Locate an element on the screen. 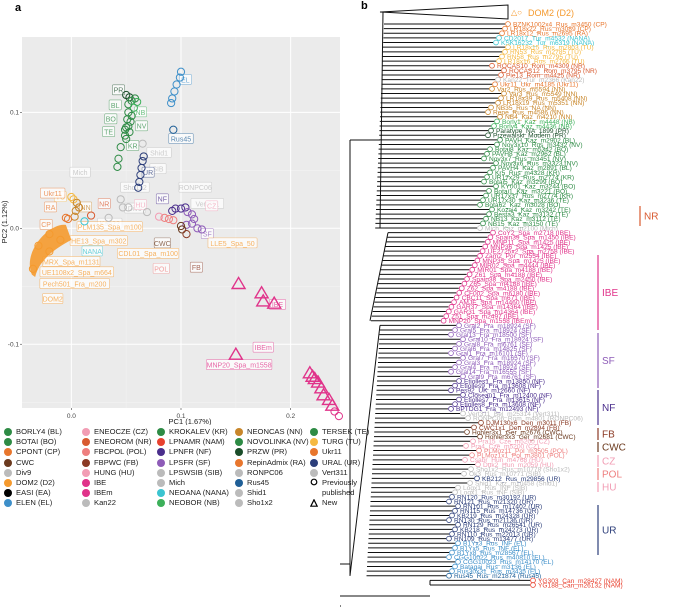 This screenshot has width=685, height=612. leaf-label: CGG10023_Rus_m14170 (EL) is located at coordinates (508, 562).